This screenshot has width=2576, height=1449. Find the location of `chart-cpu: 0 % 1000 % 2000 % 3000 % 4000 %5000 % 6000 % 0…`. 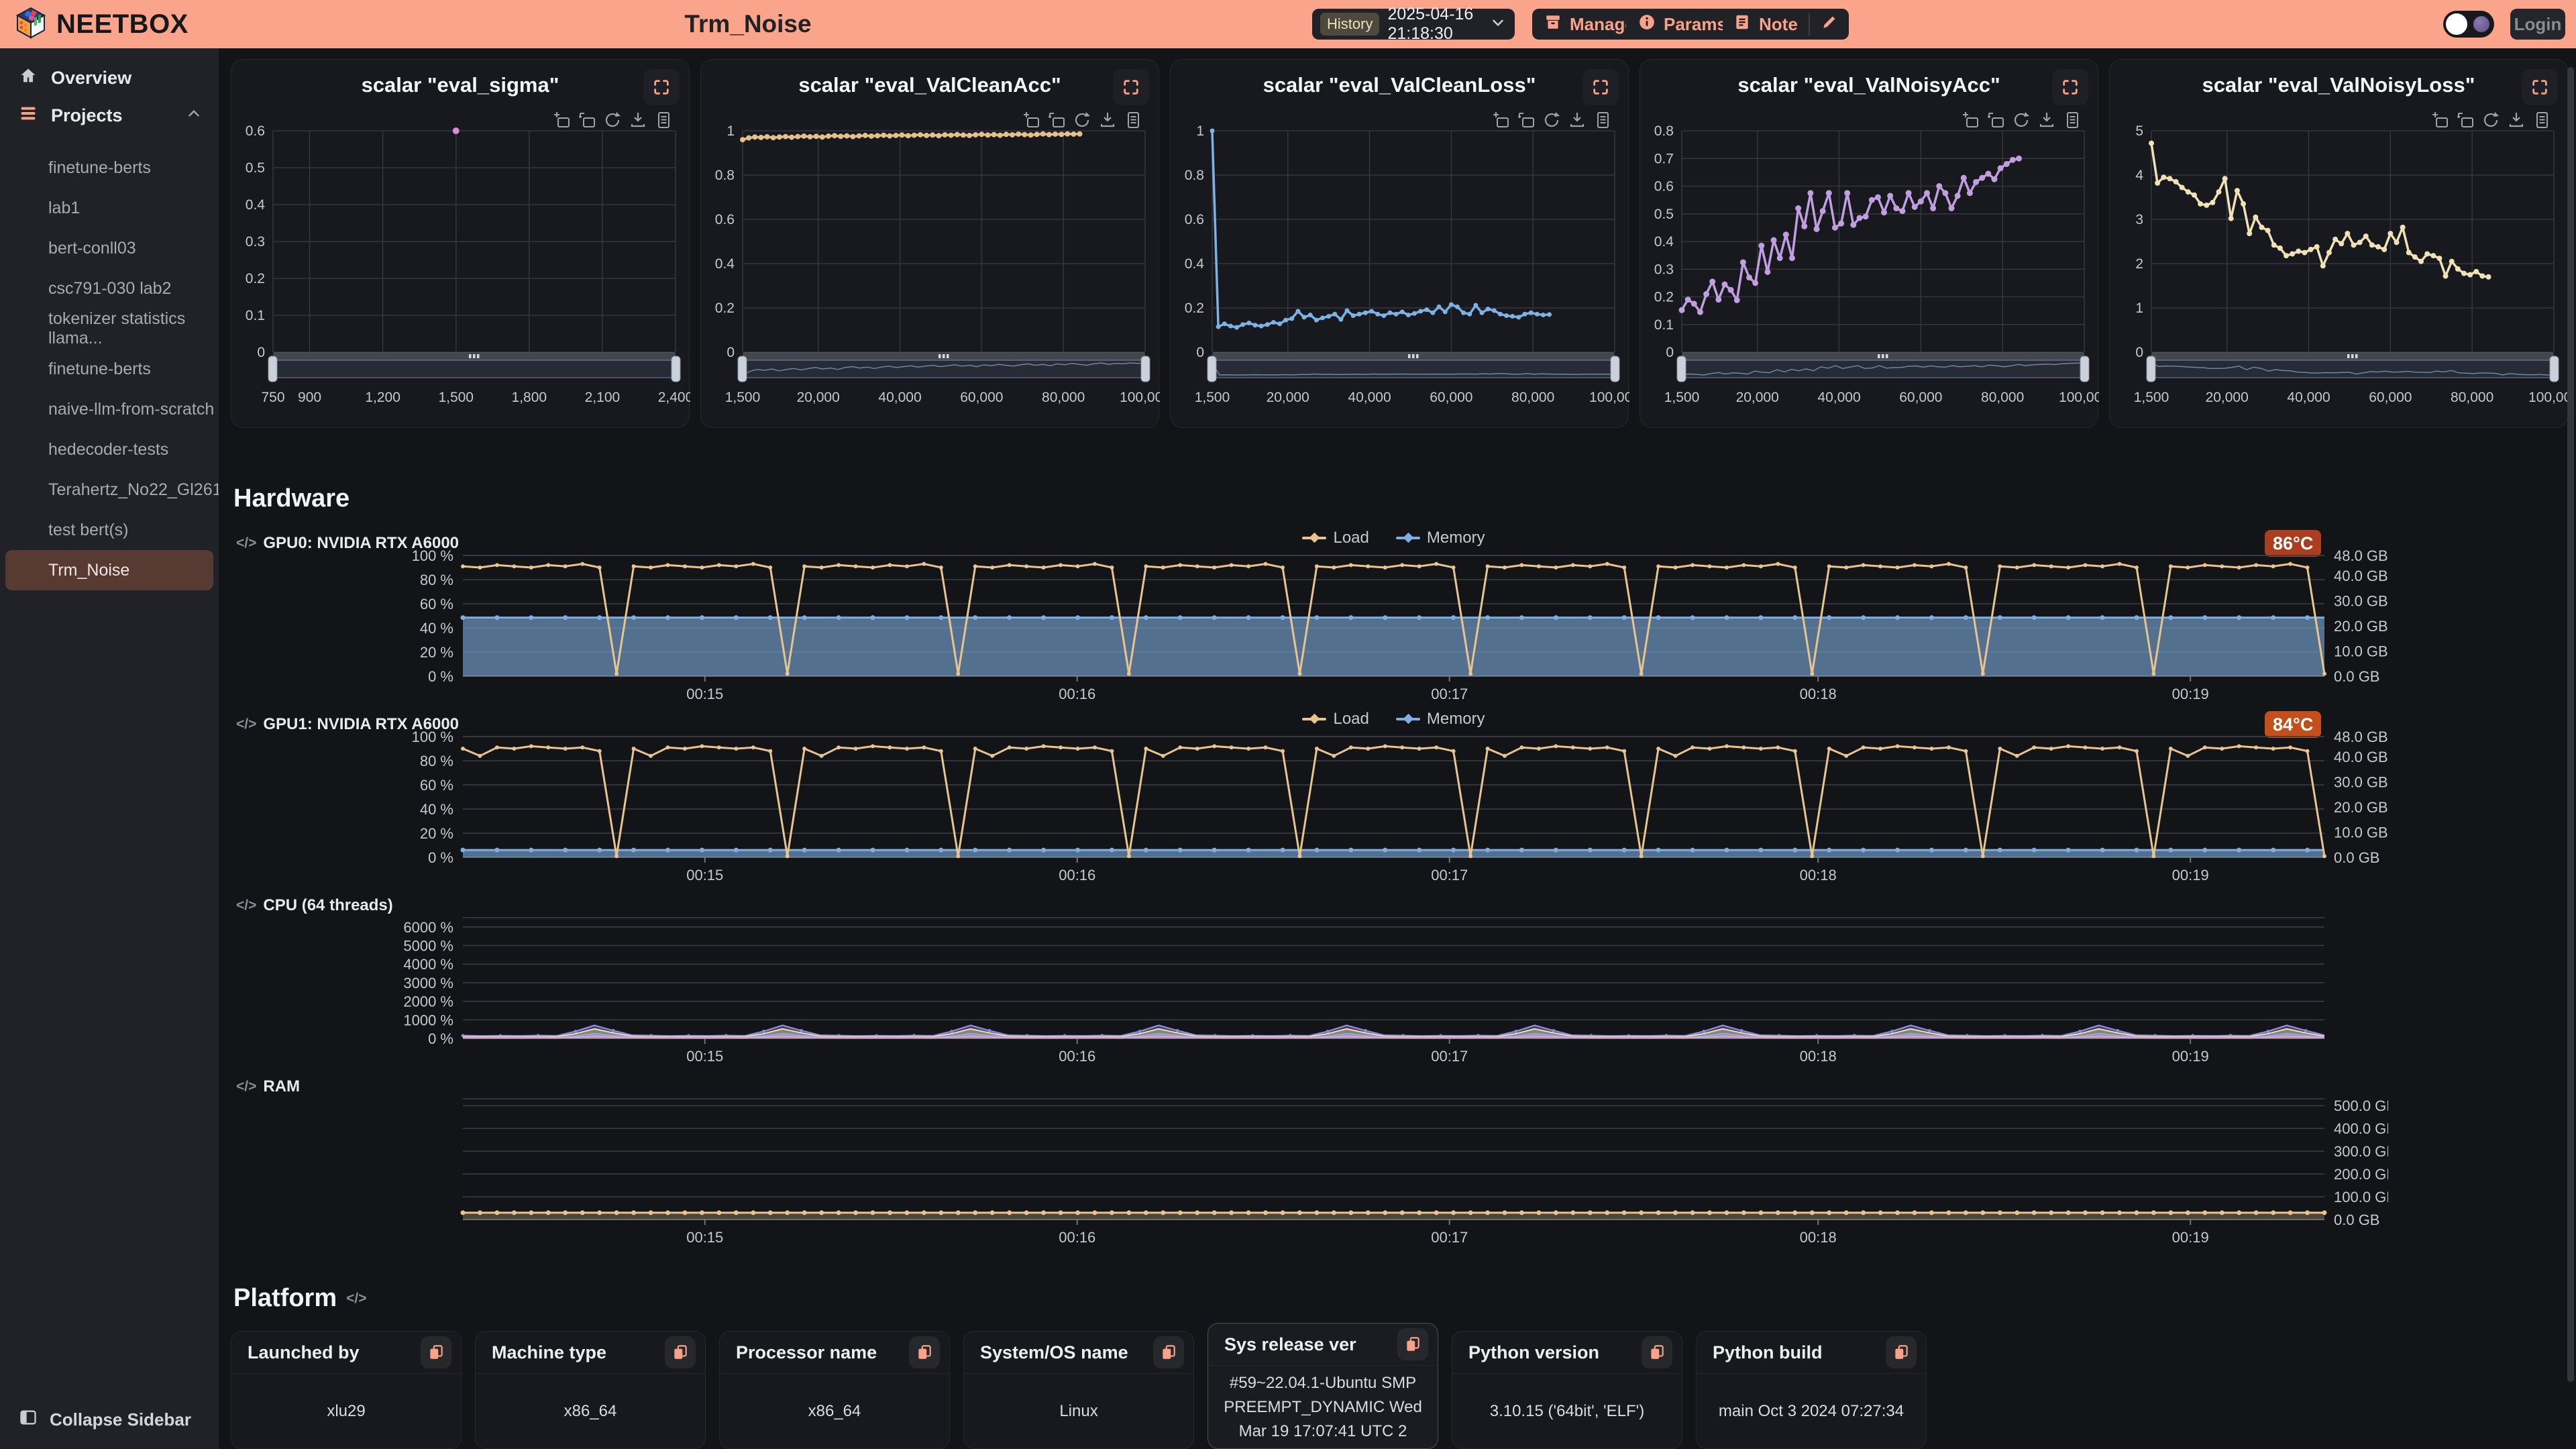

chart-cpu: 0 % 1000 % 2000 % 3000 % 4000 %5000 % 6000 % 0… is located at coordinates (1310, 982).